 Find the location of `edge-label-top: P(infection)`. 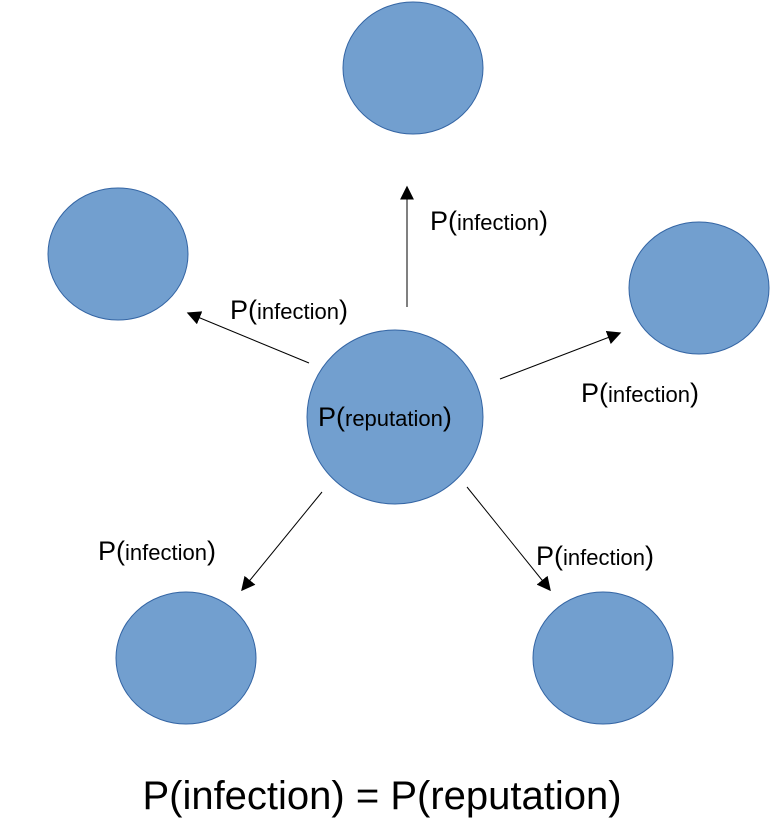

edge-label-top: P(infection) is located at coordinates (489, 221).